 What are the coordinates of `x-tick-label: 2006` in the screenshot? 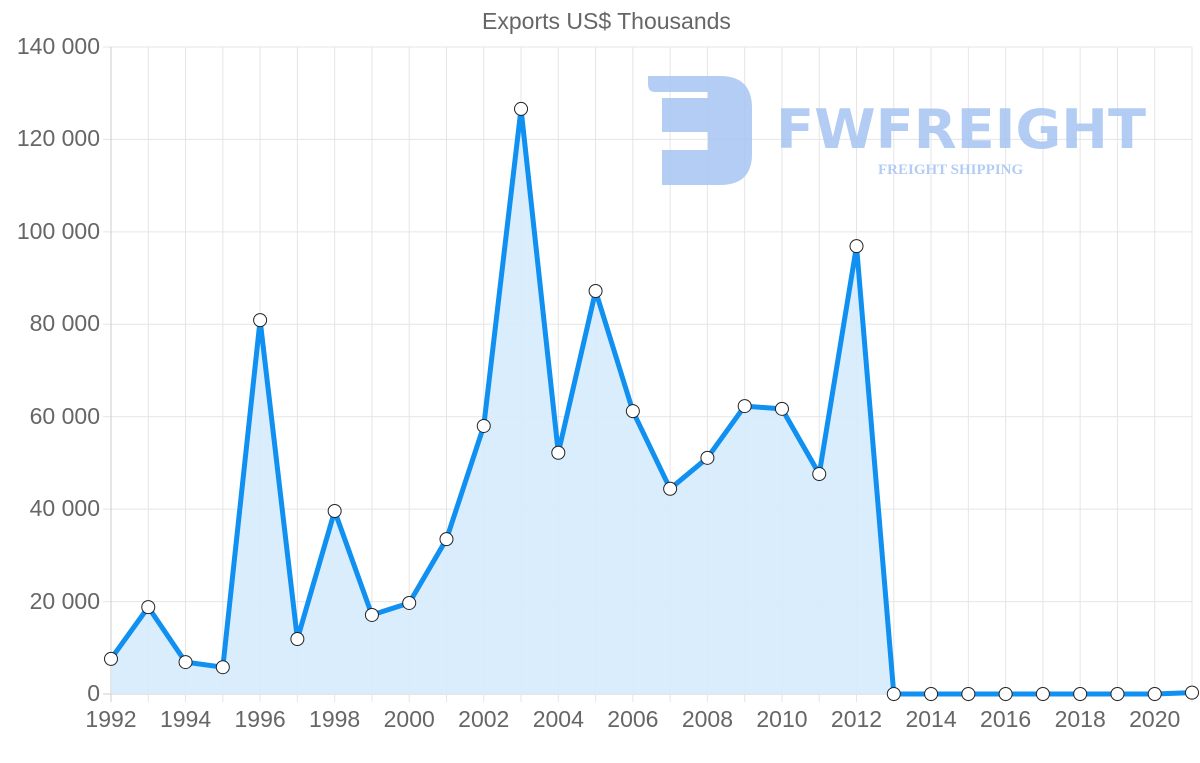 It's located at (633, 719).